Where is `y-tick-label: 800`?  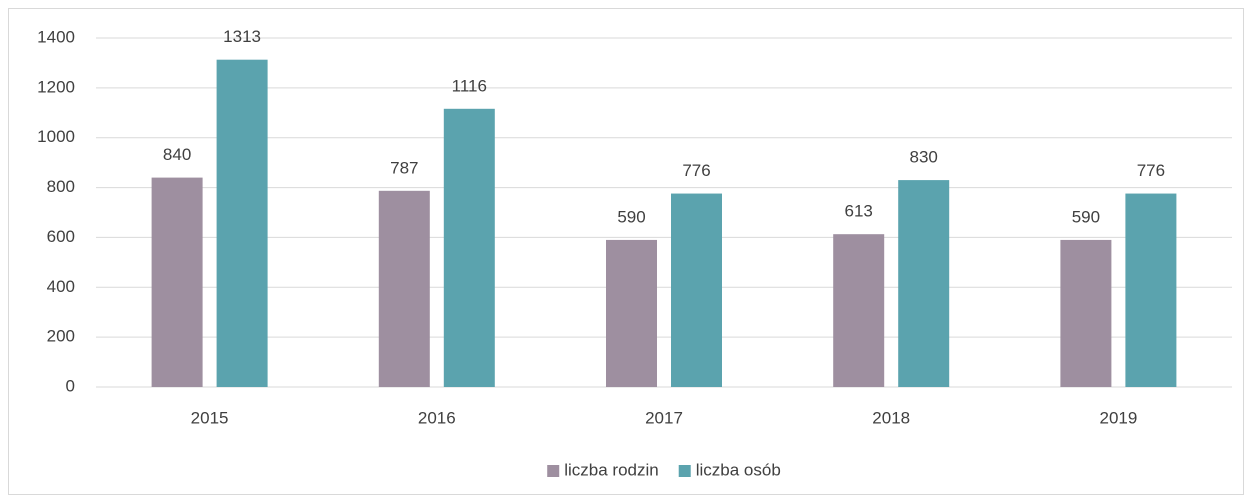 y-tick-label: 800 is located at coordinates (61, 186).